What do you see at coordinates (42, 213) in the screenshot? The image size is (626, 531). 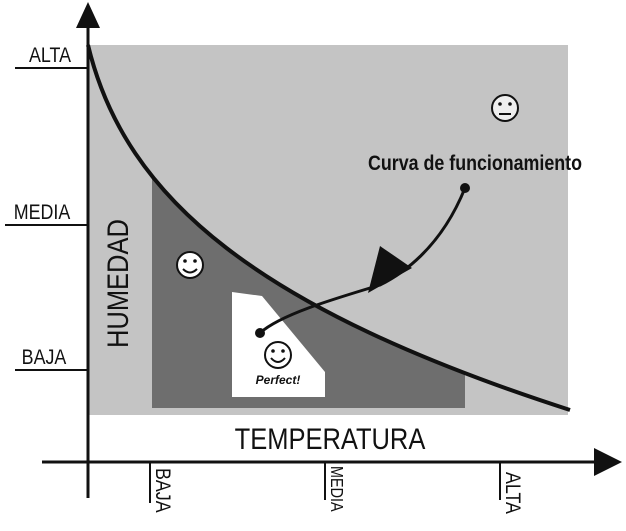 I see `y-label: MEDIA` at bounding box center [42, 213].